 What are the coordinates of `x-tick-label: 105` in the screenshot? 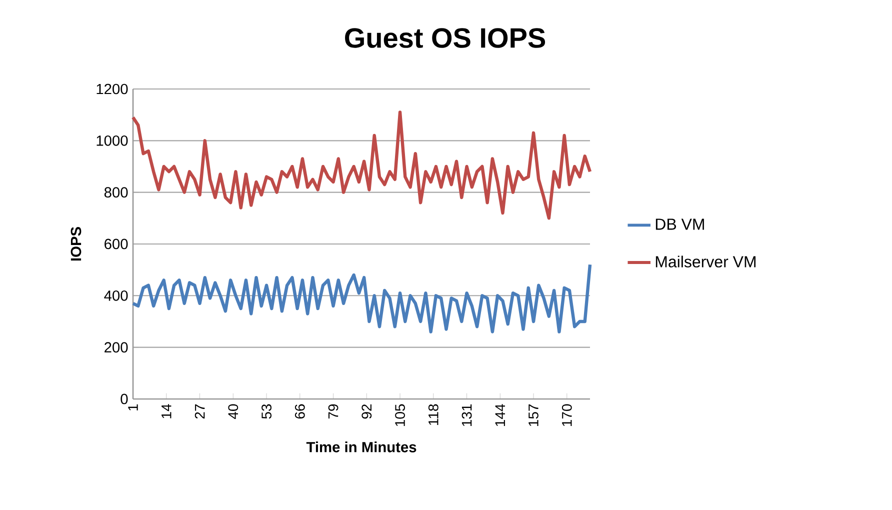 It's located at (400, 415).